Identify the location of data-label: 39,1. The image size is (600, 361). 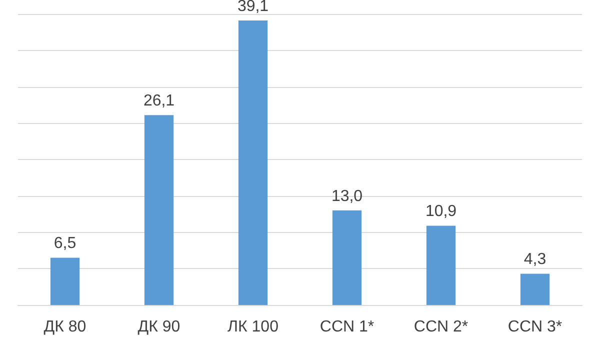
(253, 8).